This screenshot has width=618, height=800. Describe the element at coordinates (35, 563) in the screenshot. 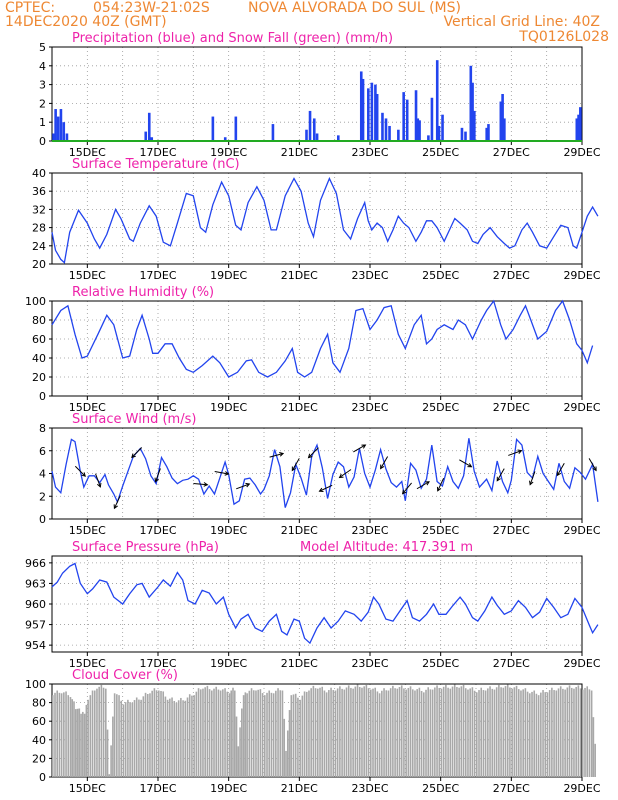

I see `y-tick-label: 966` at that location.